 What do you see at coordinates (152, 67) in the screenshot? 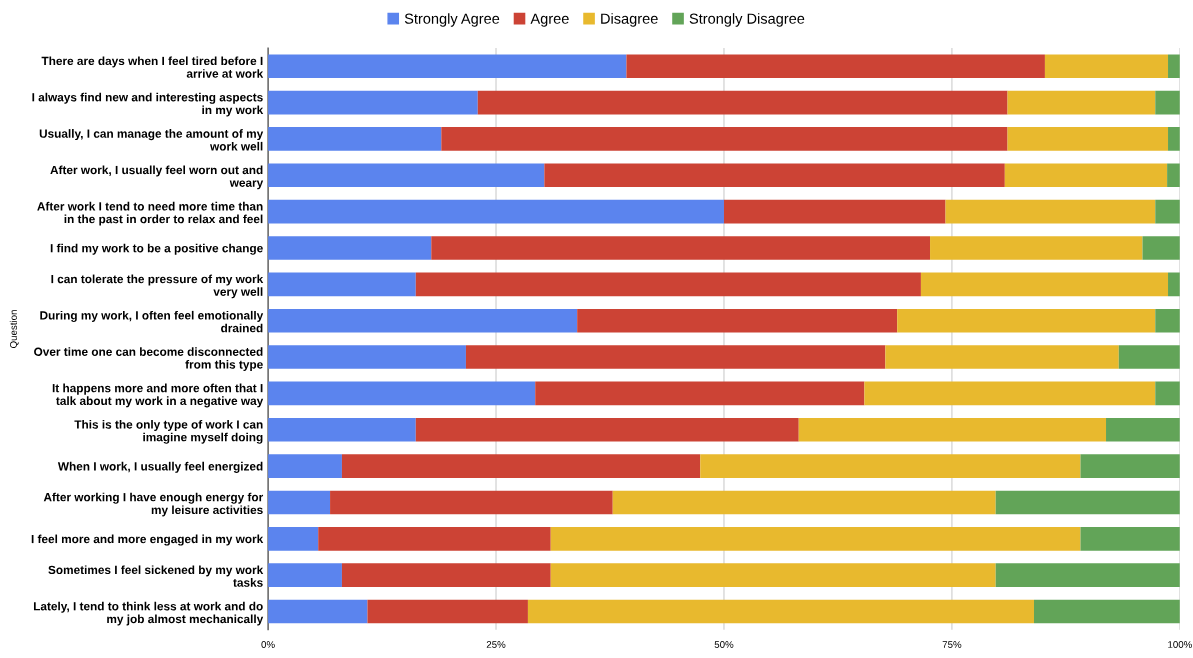
I see `y-tick-label: There are days when I feel tired before I arrive at work` at bounding box center [152, 67].